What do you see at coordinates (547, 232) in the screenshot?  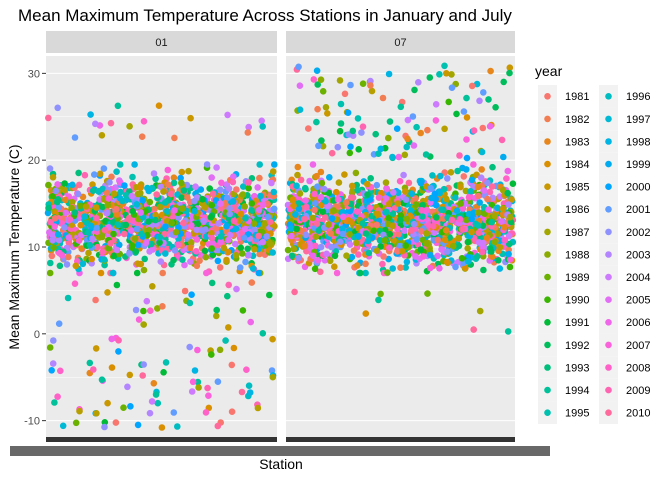 I see `legend-key-swatch` at bounding box center [547, 232].